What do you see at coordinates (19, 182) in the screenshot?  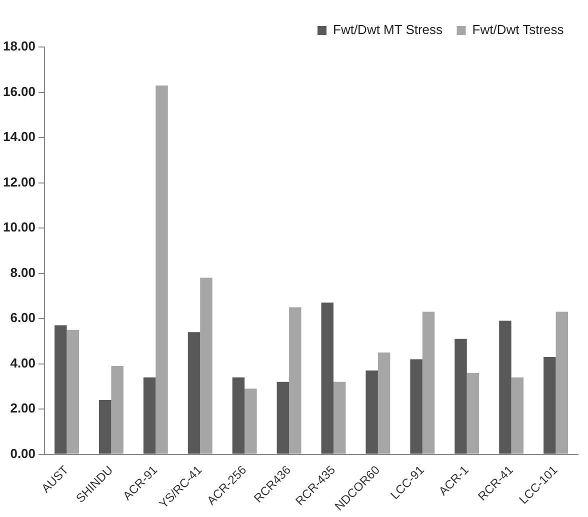 I see `y-tick-label: 12.00` at bounding box center [19, 182].